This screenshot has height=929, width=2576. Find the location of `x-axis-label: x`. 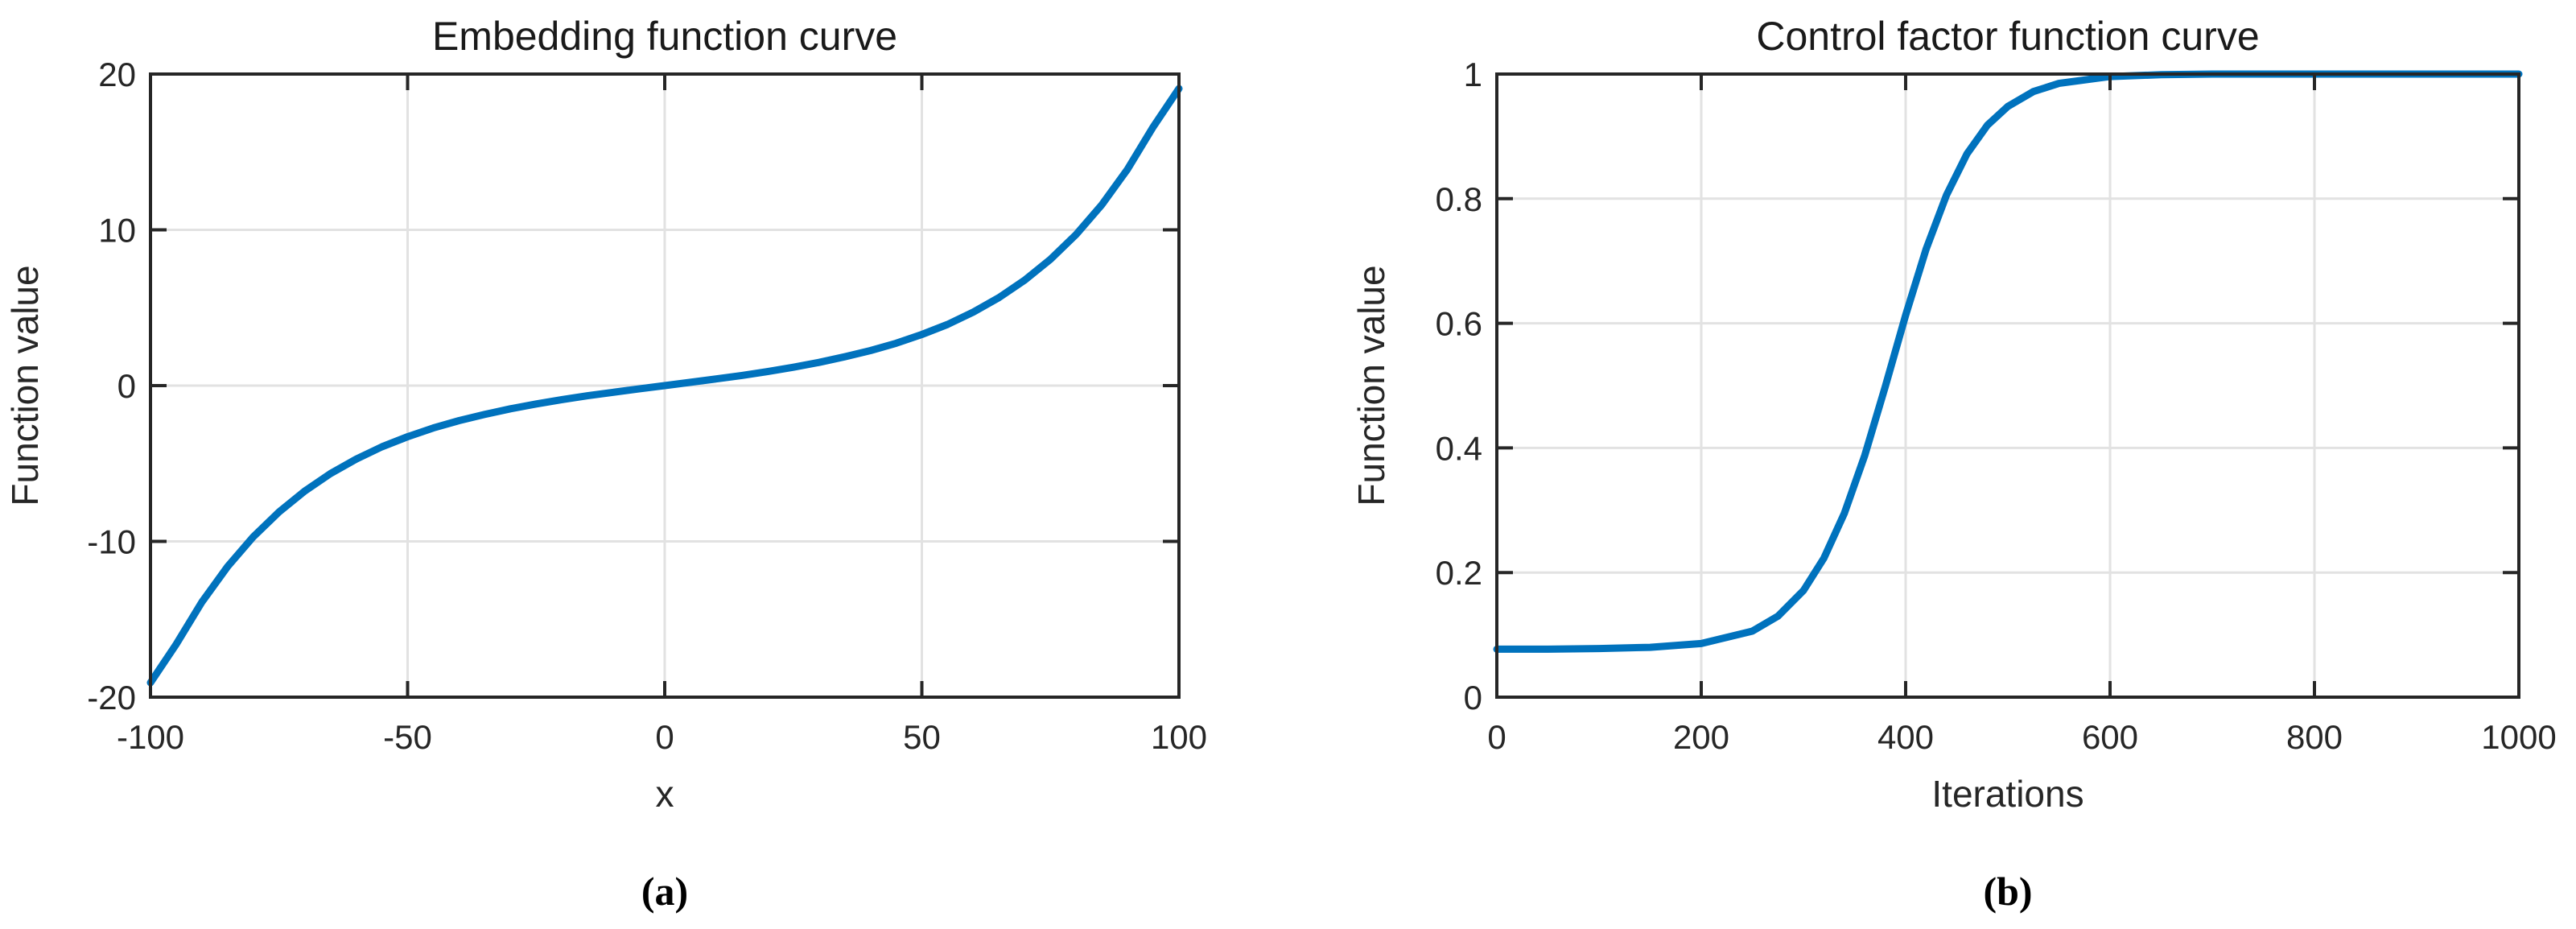

x-axis-label: x is located at coordinates (665, 794).